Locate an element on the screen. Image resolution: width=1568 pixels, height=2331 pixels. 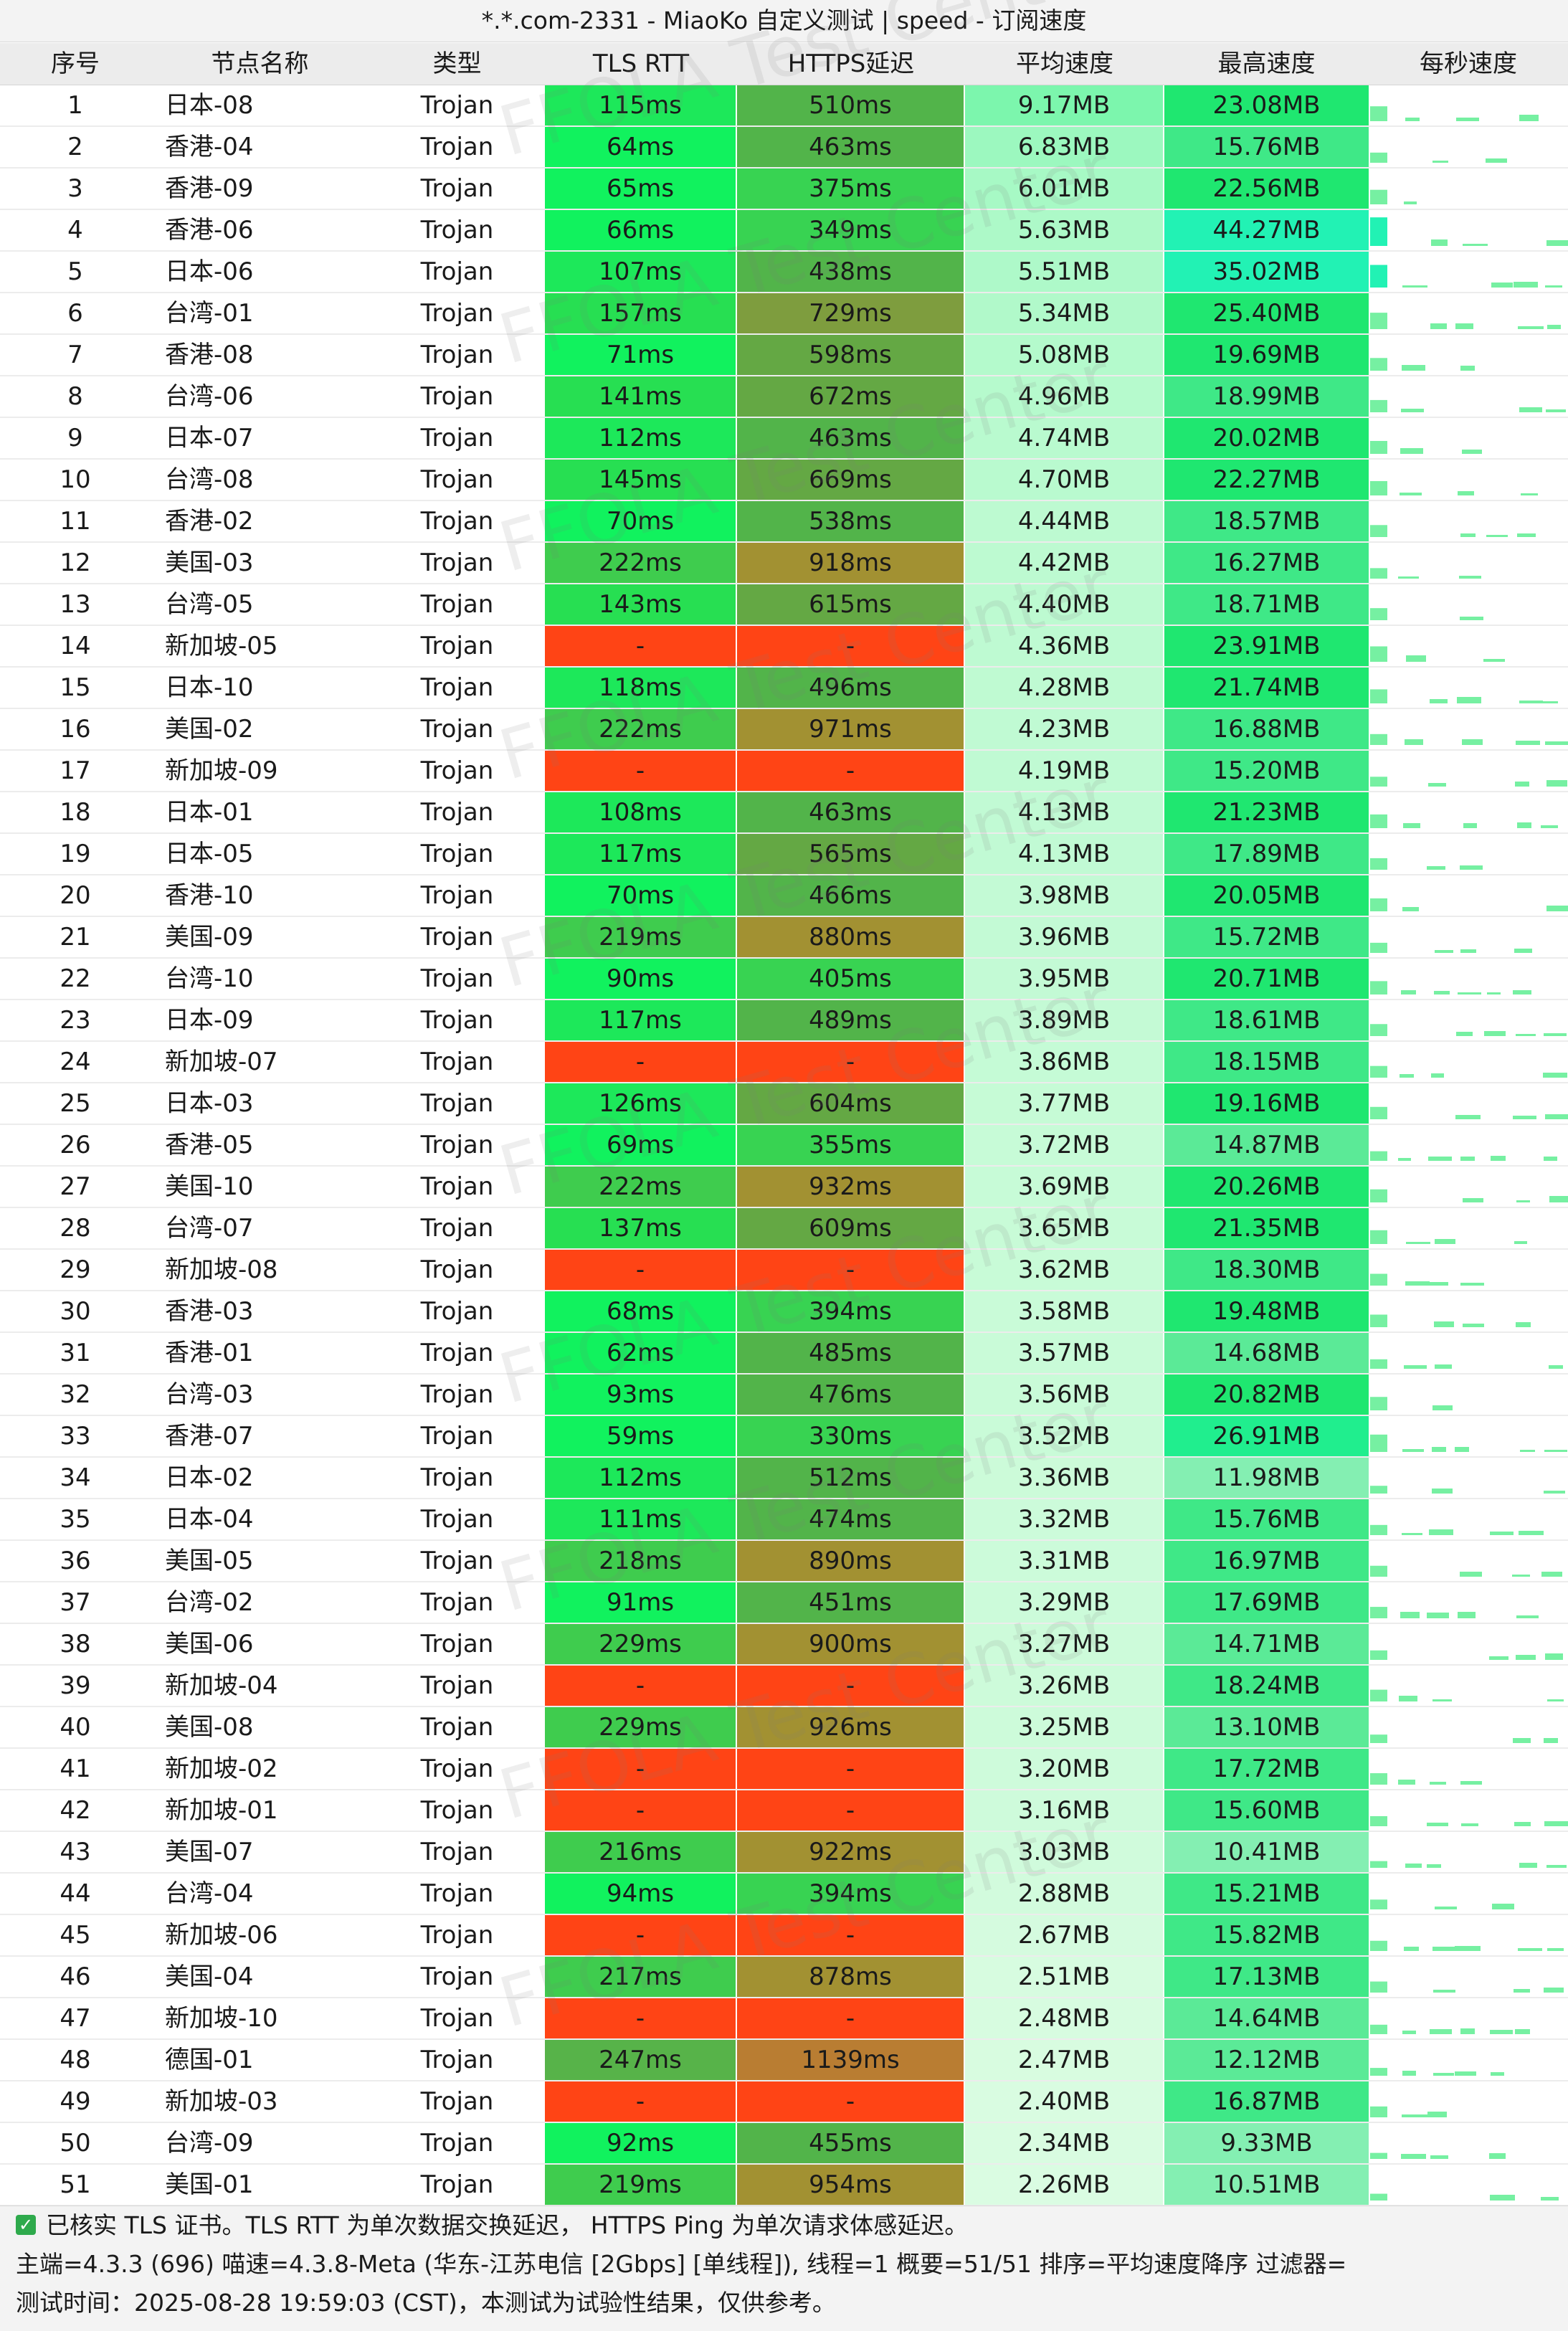
table-row: 5 日本-06 Trojan 107ms 438ms 5.51MB 35.02MB is located at coordinates (784, 272).